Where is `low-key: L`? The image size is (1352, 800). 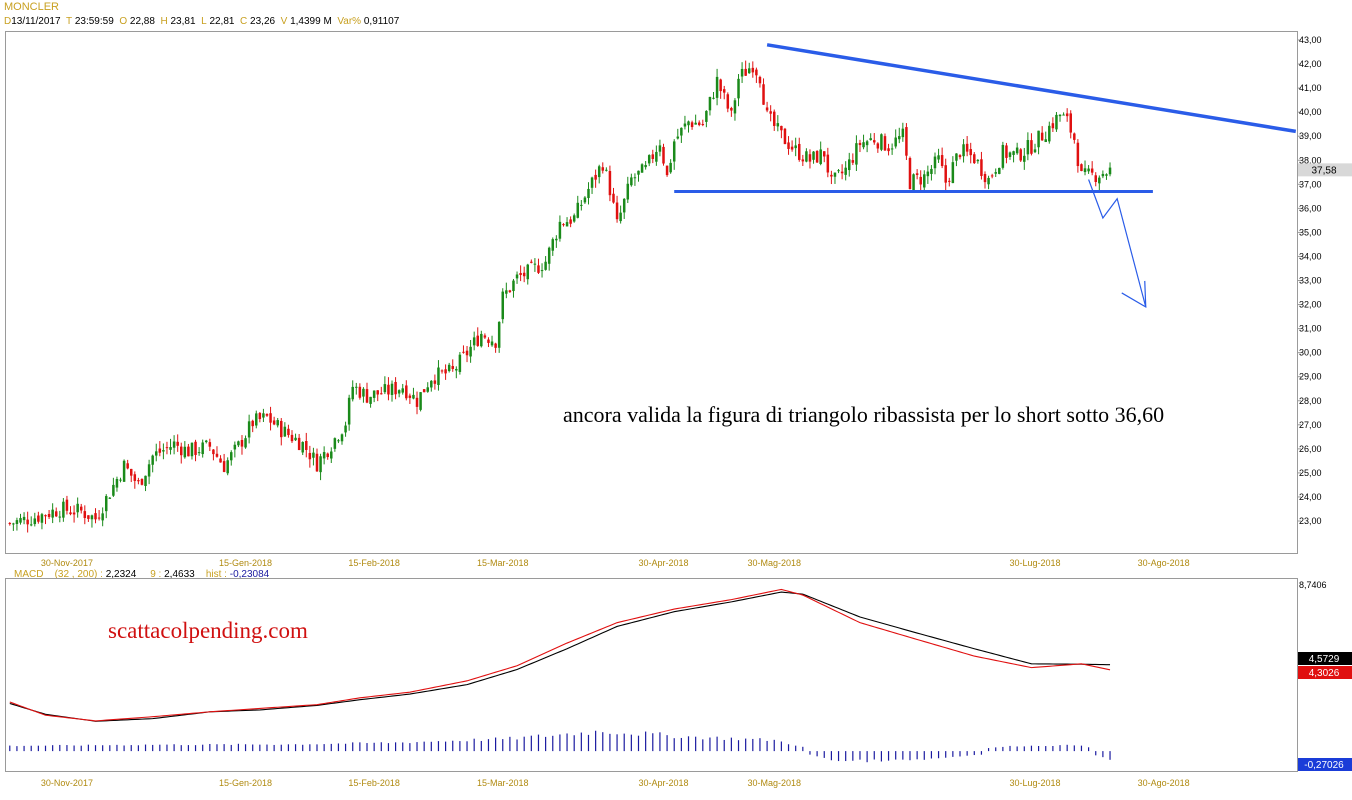 low-key: L is located at coordinates (204, 21).